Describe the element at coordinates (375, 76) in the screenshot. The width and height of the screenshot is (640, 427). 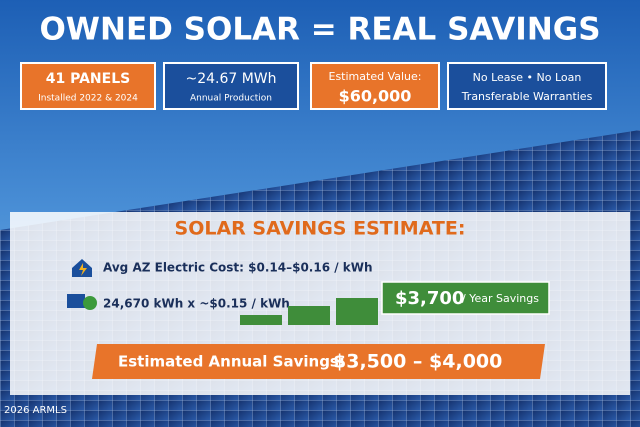
I see `card-headline: Estimated Value:` at that location.